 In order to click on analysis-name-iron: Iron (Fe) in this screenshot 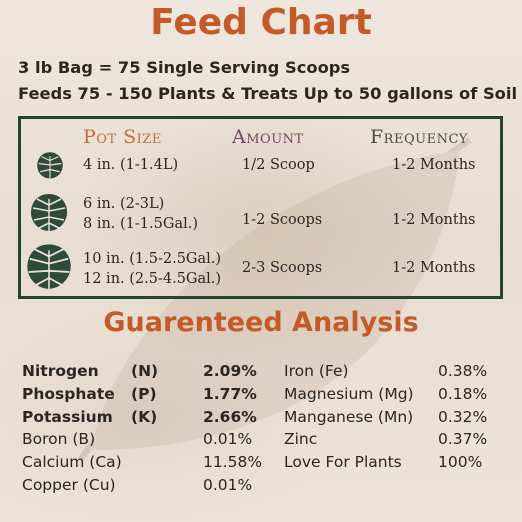, I will do `click(316, 371)`.